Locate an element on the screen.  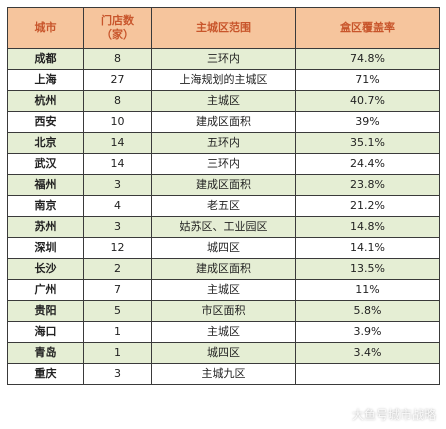
table-row: 海口 1 主城区 3.9% is located at coordinates (223, 332).